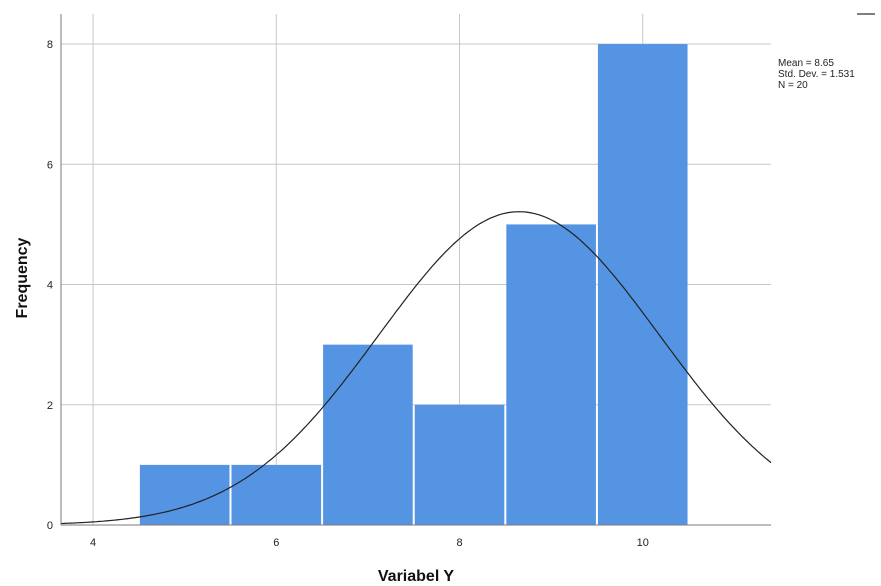  What do you see at coordinates (459, 543) in the screenshot?
I see `x-tick-label-8: 8` at bounding box center [459, 543].